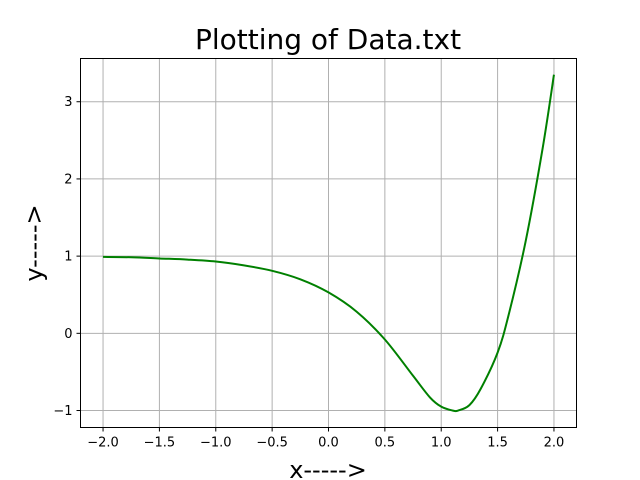 The width and height of the screenshot is (640, 480). I want to click on y-tick-label: −1, so click(62, 411).